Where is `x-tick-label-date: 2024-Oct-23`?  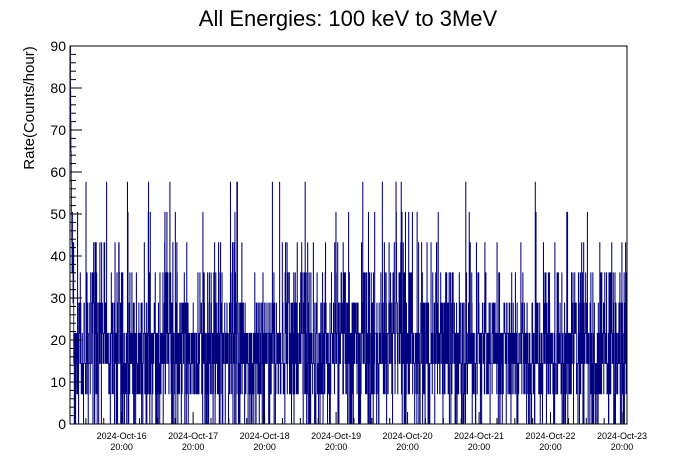
x-tick-label-date: 2024-Oct-23 is located at coordinates (622, 436).